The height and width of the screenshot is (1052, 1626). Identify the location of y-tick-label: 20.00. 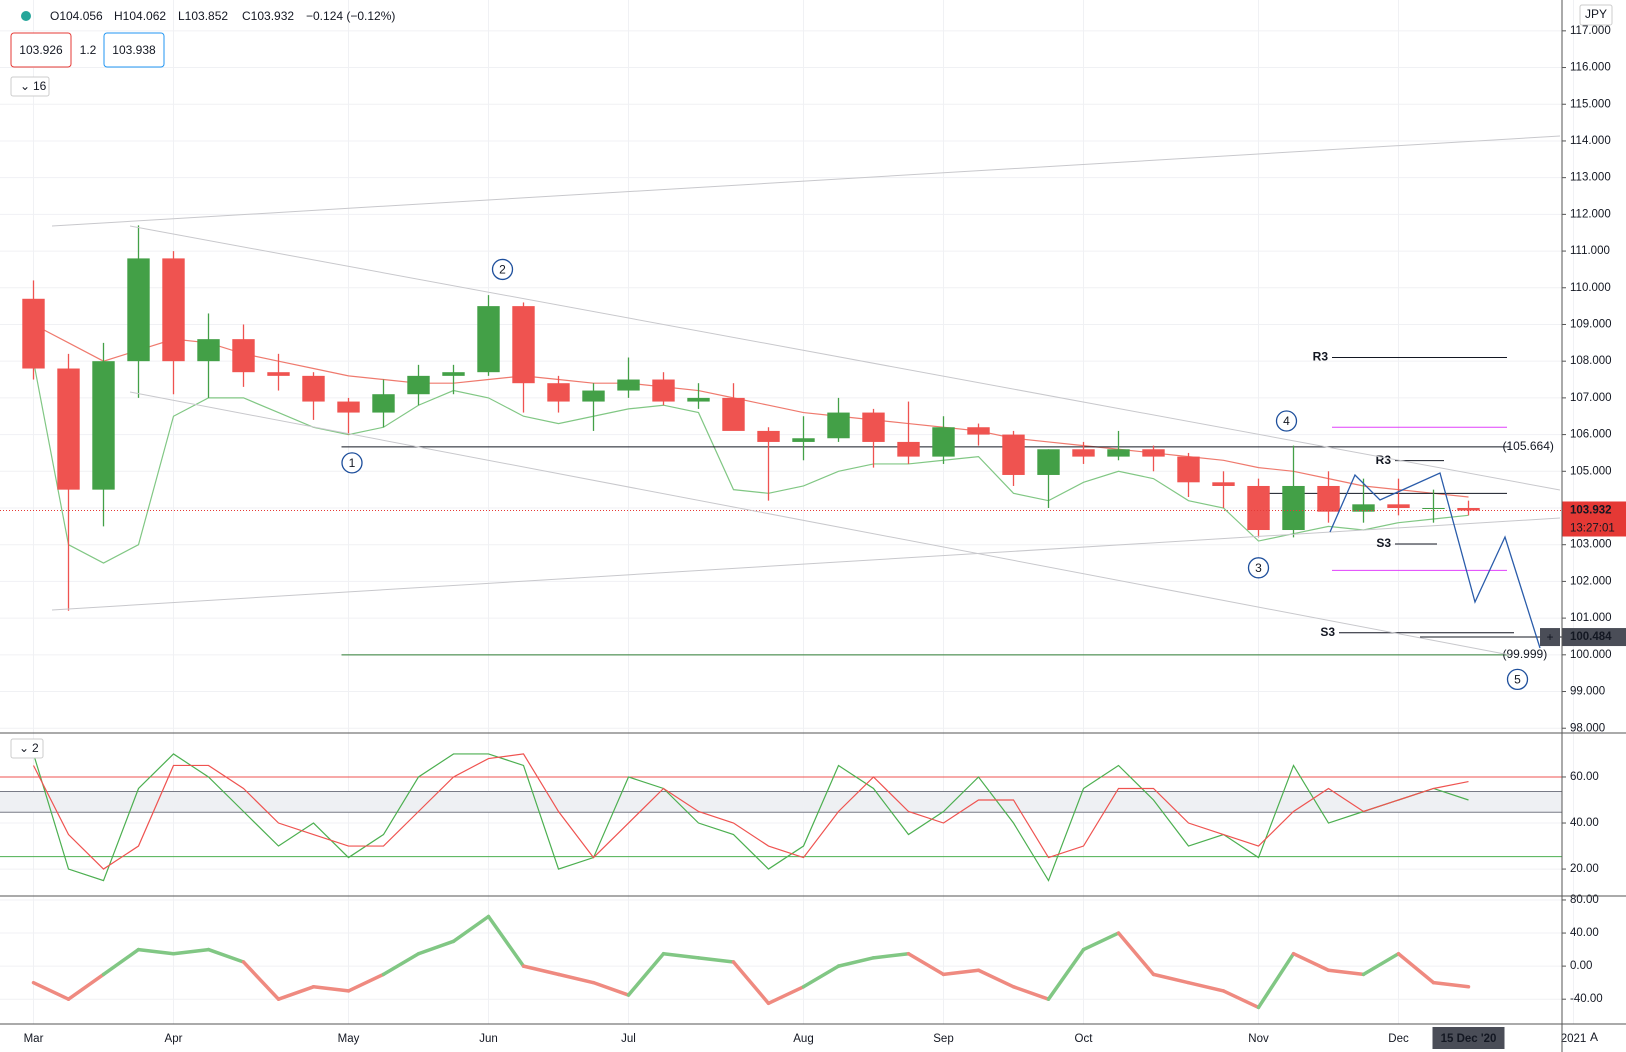
(1584, 869).